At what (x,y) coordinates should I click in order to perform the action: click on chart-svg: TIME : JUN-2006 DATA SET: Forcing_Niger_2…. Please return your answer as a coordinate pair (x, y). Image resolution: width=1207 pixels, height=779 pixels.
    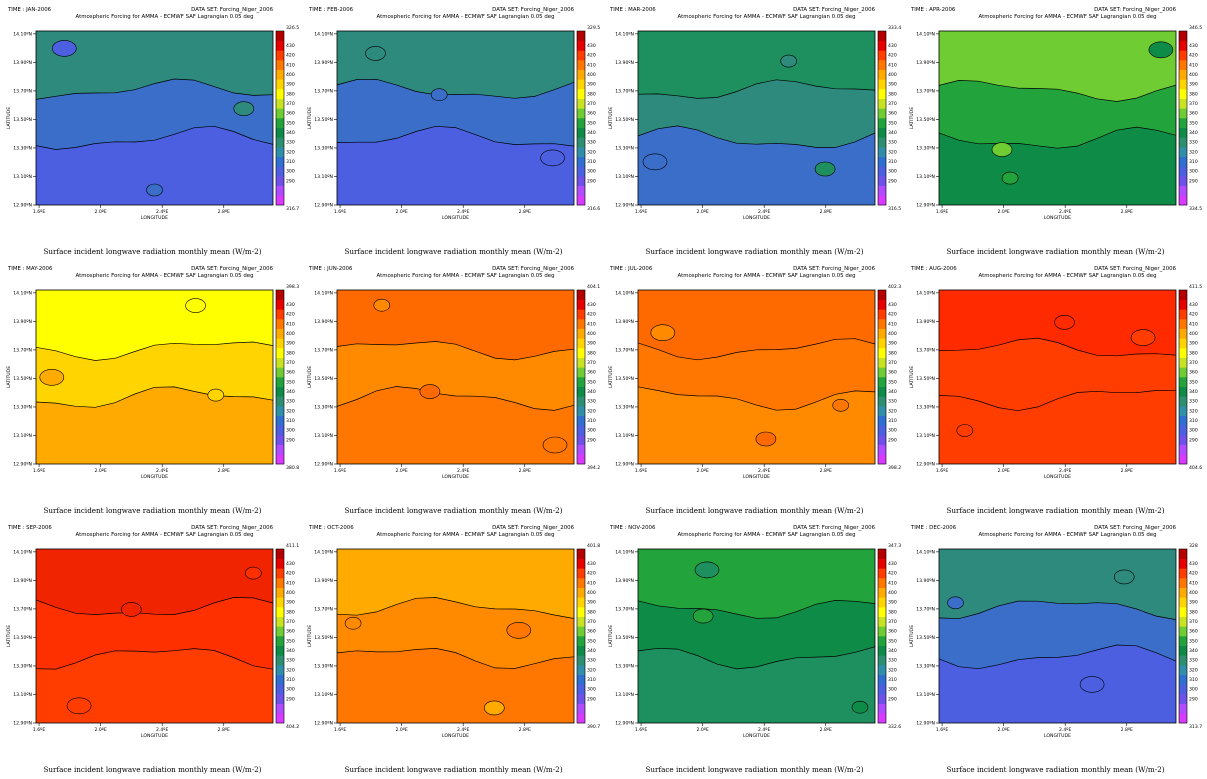
    Looking at the image, I should click on (453, 373).